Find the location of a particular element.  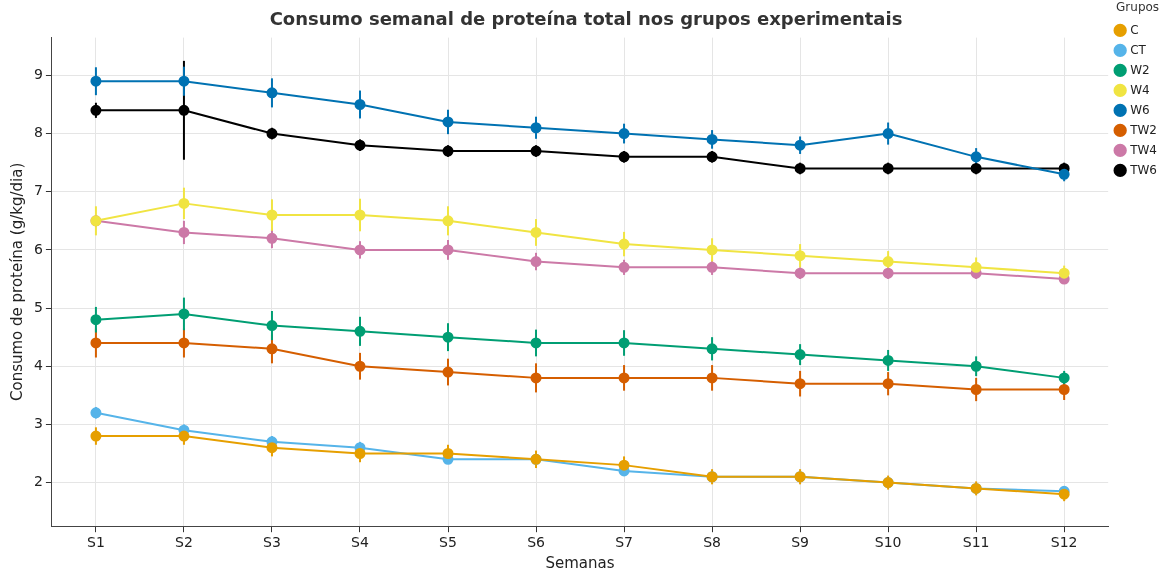

x-tick-label: S1 is located at coordinates (96, 542).